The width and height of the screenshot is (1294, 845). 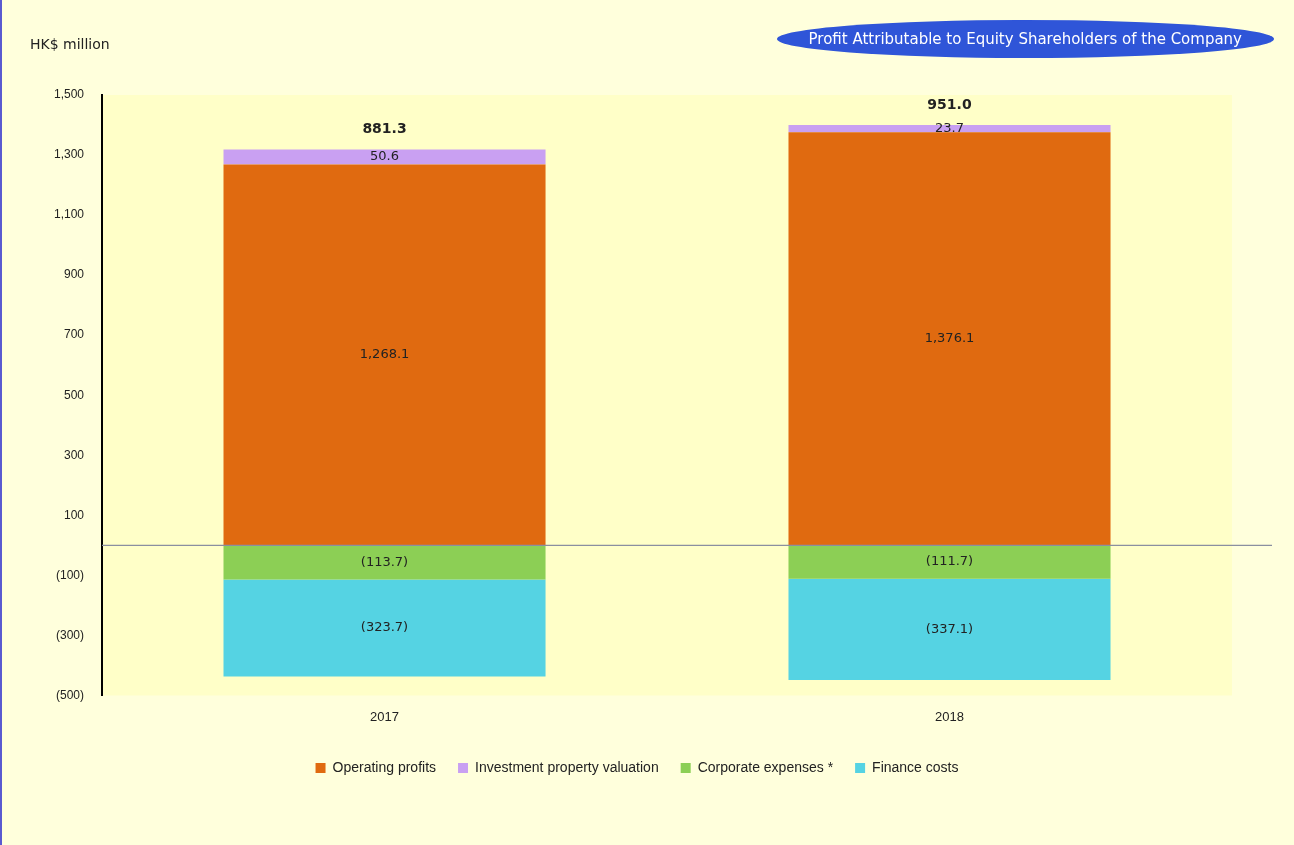 I want to click on data-label: (323.7), so click(x=384, y=627).